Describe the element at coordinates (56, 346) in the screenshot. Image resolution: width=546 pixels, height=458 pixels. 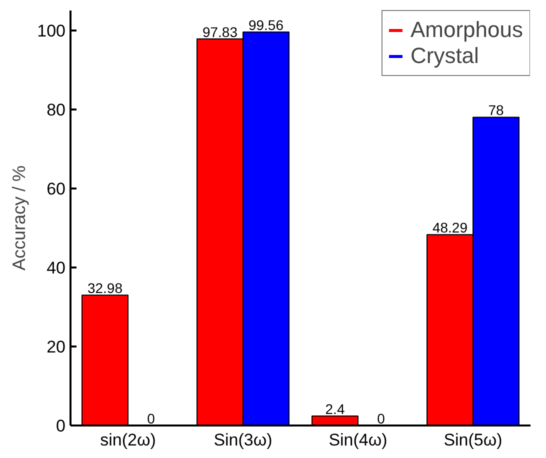
I see `y-tick-label: 20` at that location.